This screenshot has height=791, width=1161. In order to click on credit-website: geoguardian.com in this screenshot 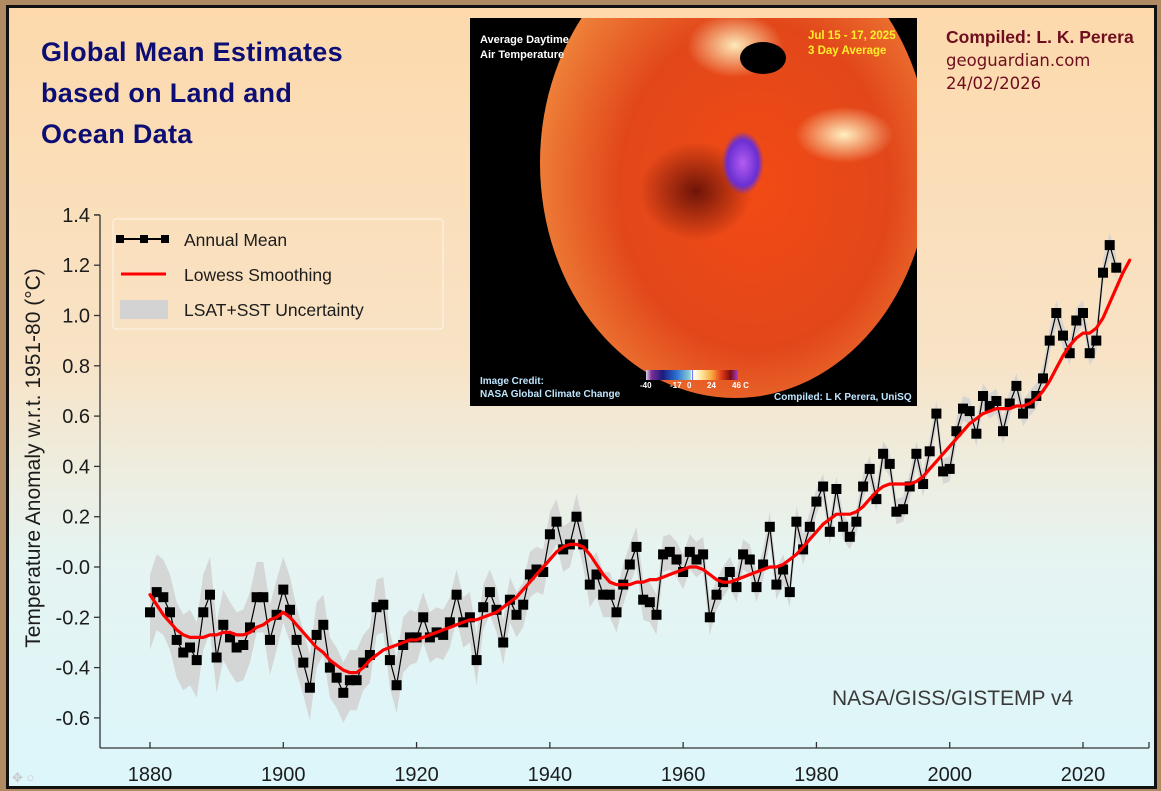, I will do `click(1018, 60)`.